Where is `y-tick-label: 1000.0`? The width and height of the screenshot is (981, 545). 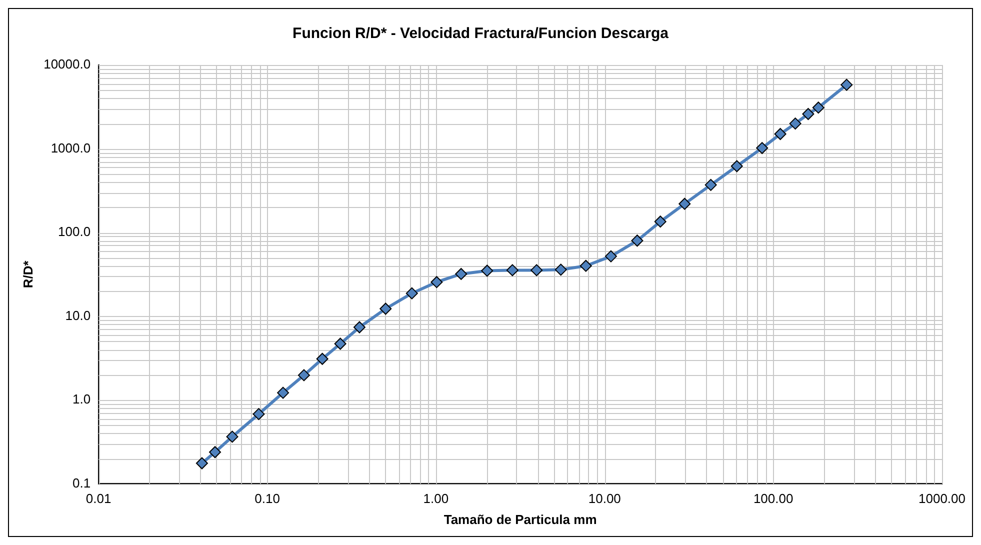 y-tick-label: 1000.0 is located at coordinates (70, 148).